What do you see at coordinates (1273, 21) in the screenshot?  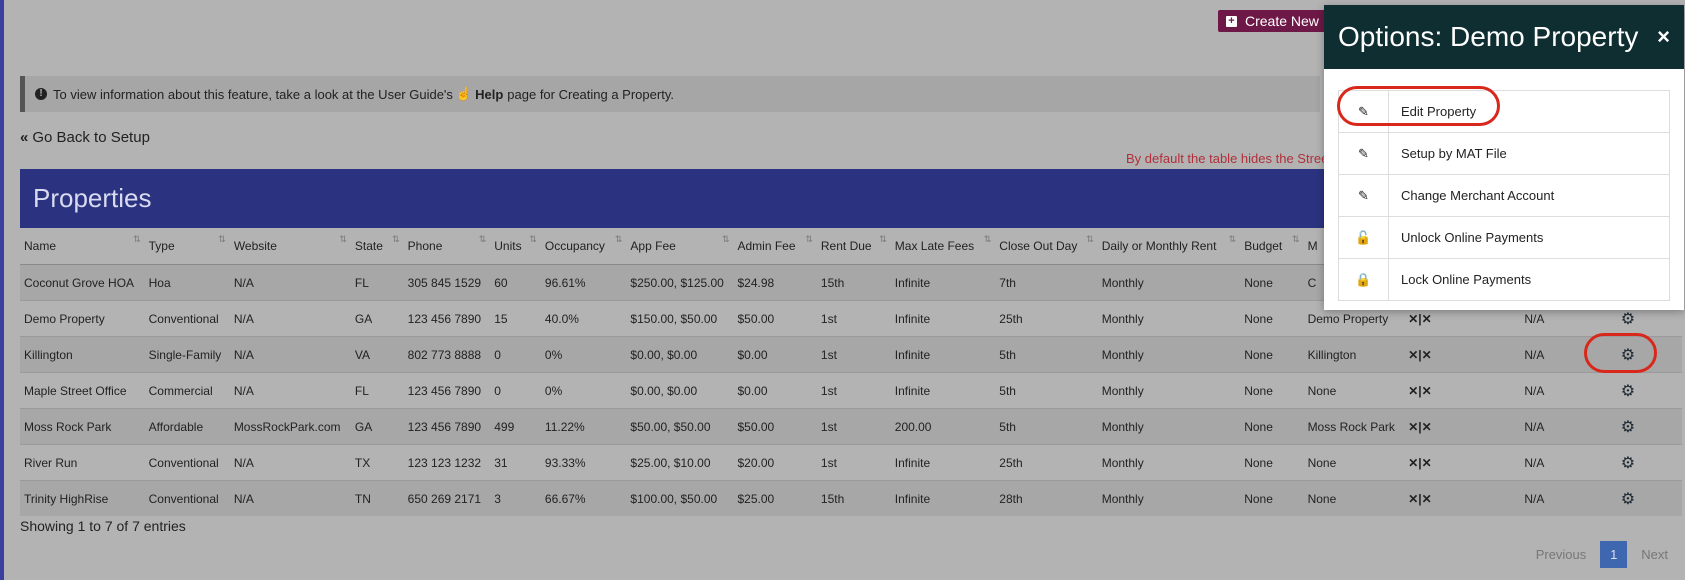 I see `create-new-button: + Create New` at bounding box center [1273, 21].